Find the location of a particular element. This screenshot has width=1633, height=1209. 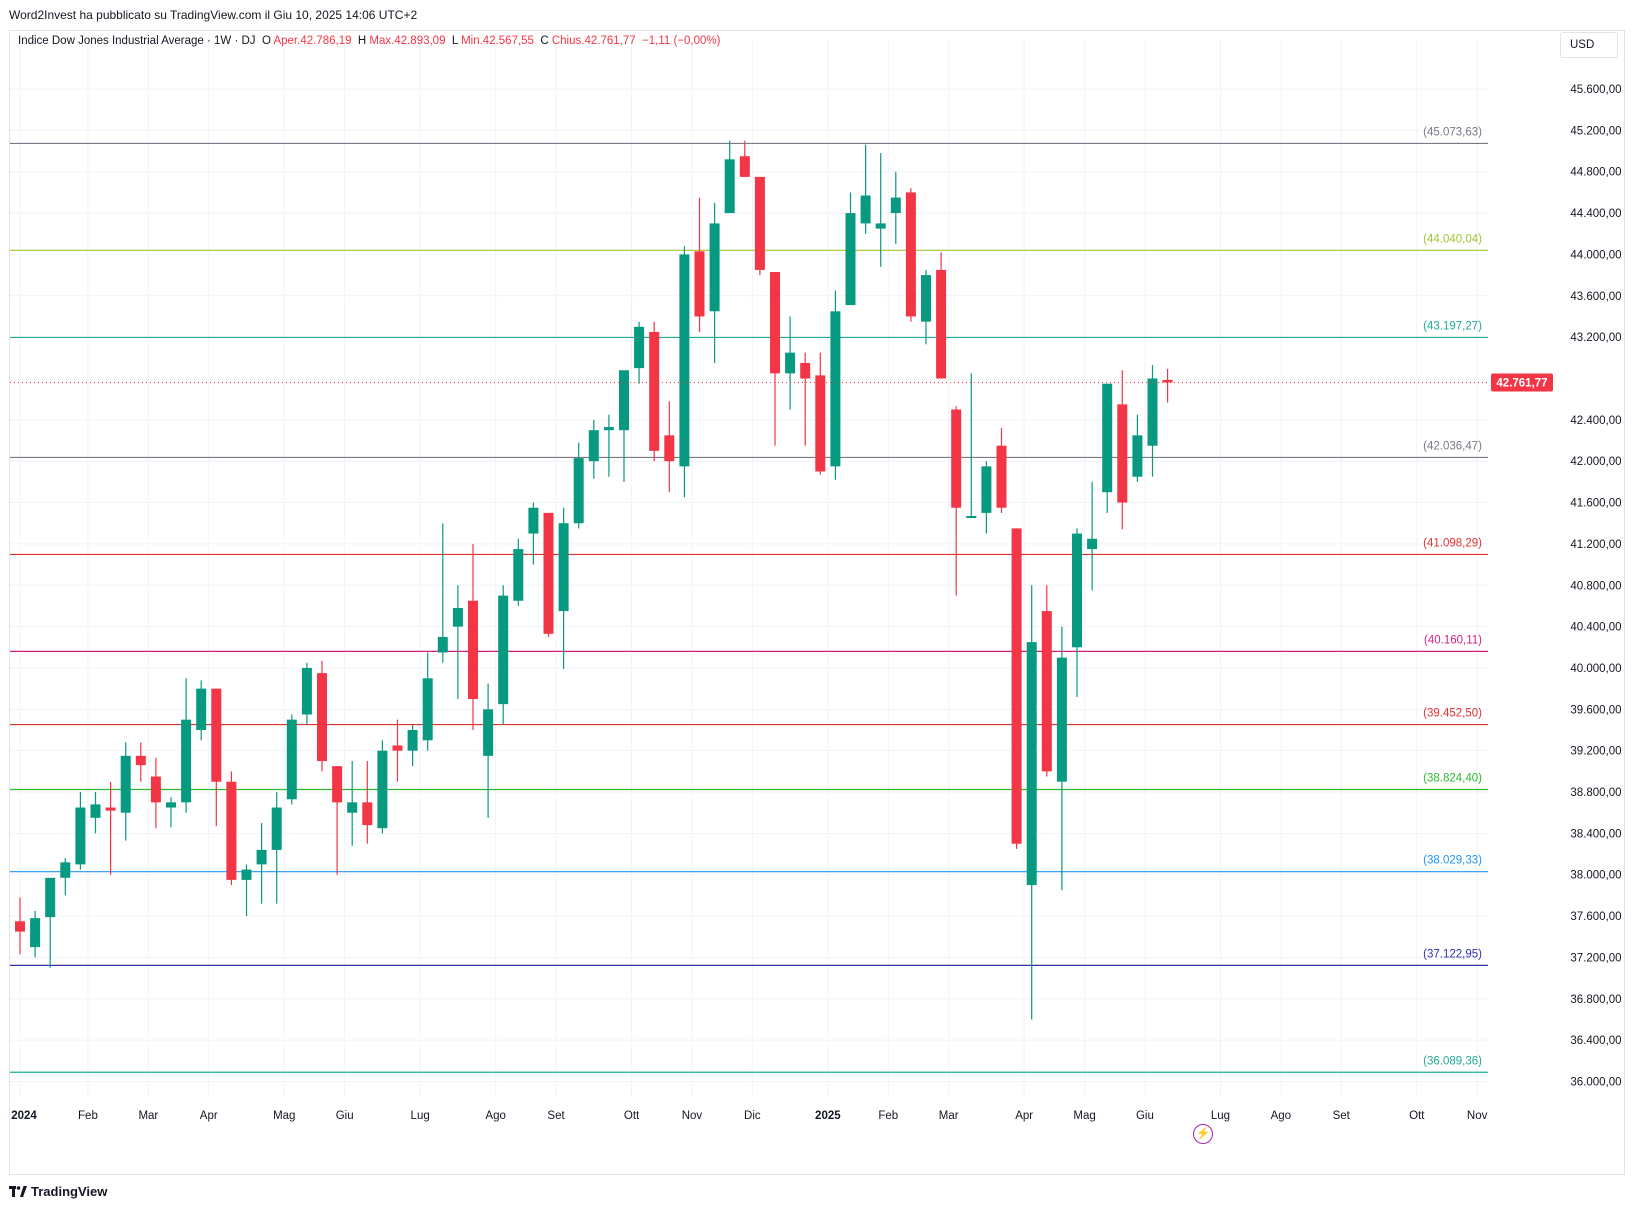

currency-button: USD is located at coordinates (1589, 45).